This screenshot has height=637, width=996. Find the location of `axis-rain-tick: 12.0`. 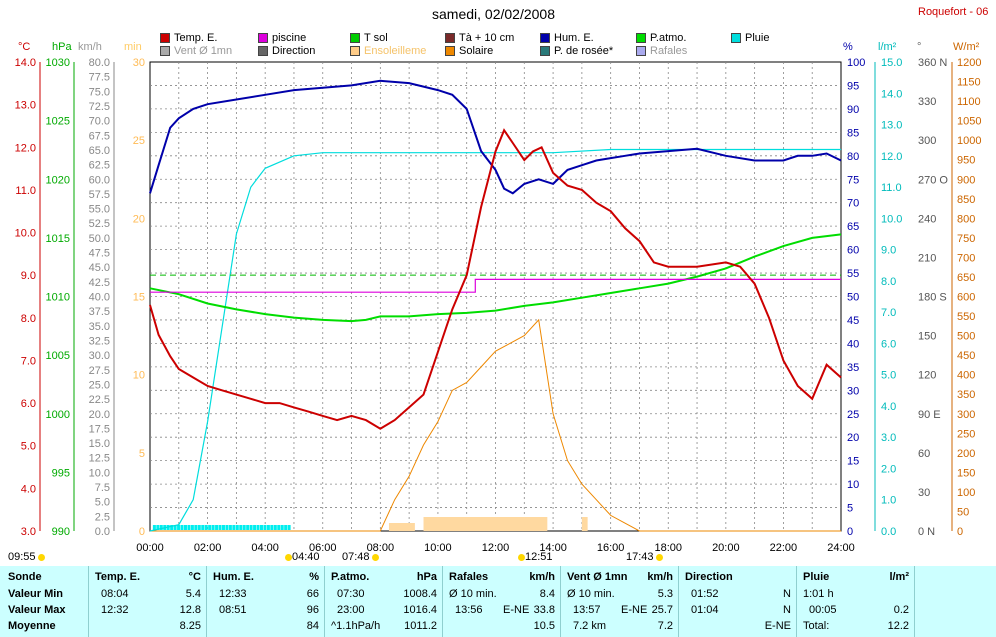

axis-rain-tick: 12.0 is located at coordinates (891, 157).